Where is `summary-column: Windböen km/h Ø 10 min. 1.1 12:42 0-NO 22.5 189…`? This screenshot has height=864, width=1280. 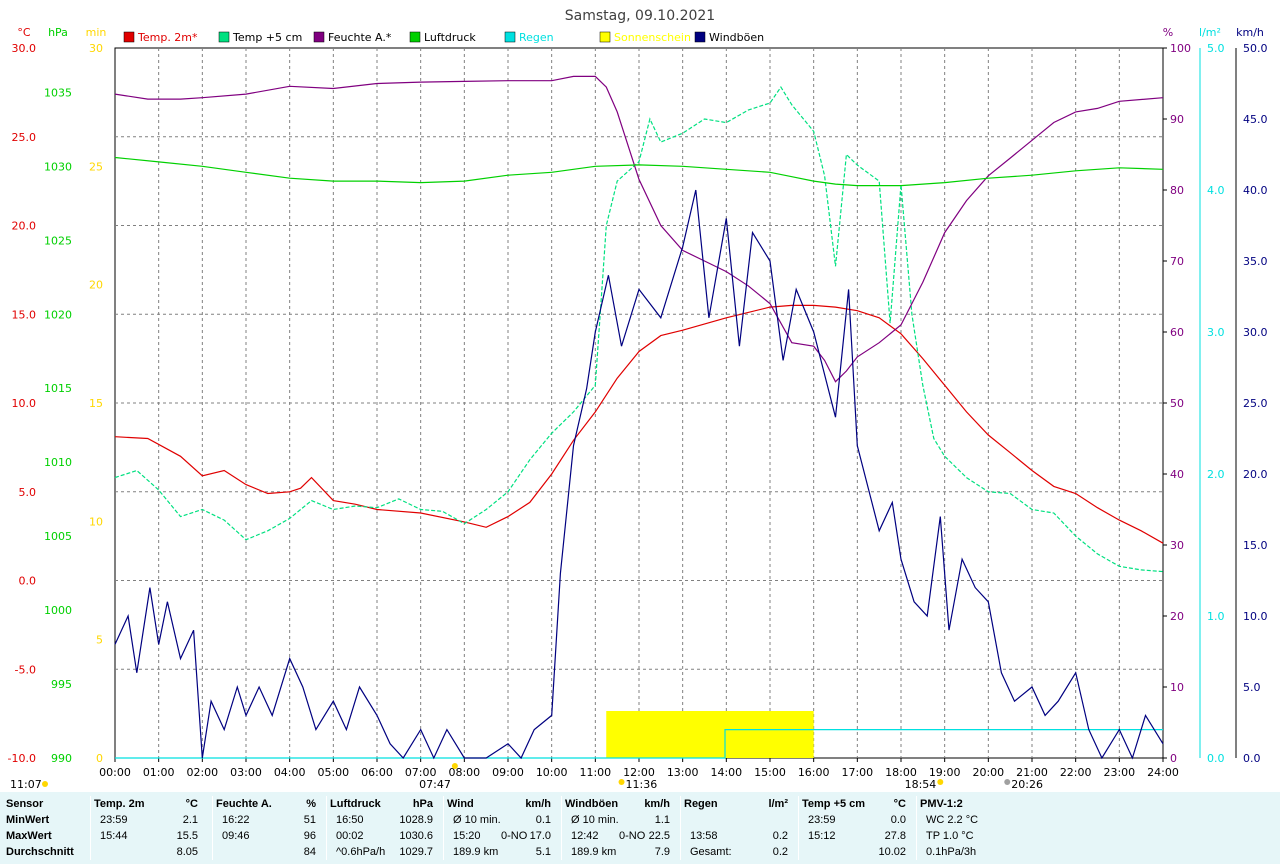
summary-column: Windböen km/h Ø 10 min. 1.1 12:42 0-NO 22.5 189… is located at coordinates (621, 828).